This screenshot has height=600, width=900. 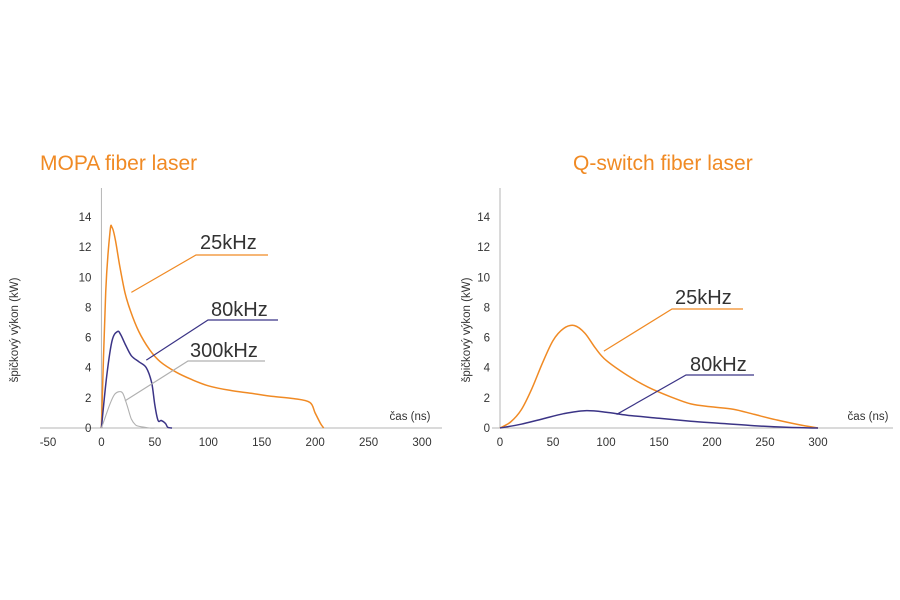 I want to click on chart-title: MOPA fiber laser, so click(x=118, y=163).